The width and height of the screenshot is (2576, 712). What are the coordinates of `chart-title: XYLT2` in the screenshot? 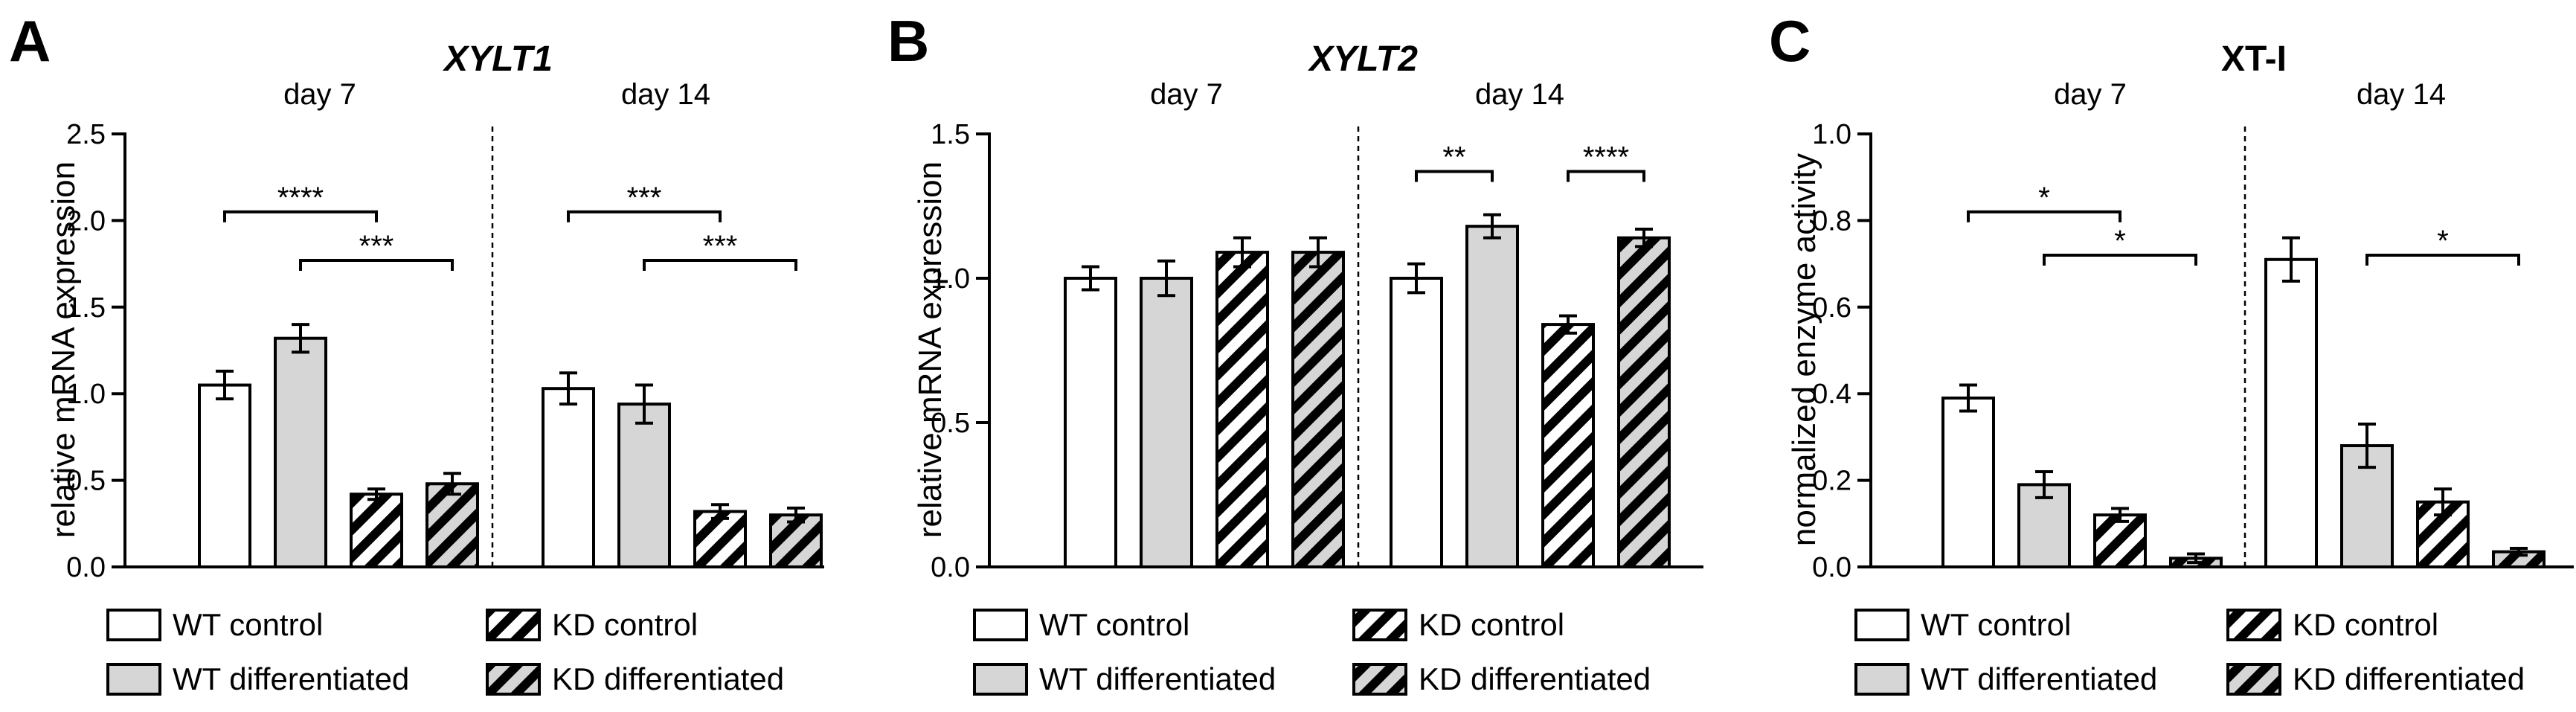 It's located at (1362, 59).